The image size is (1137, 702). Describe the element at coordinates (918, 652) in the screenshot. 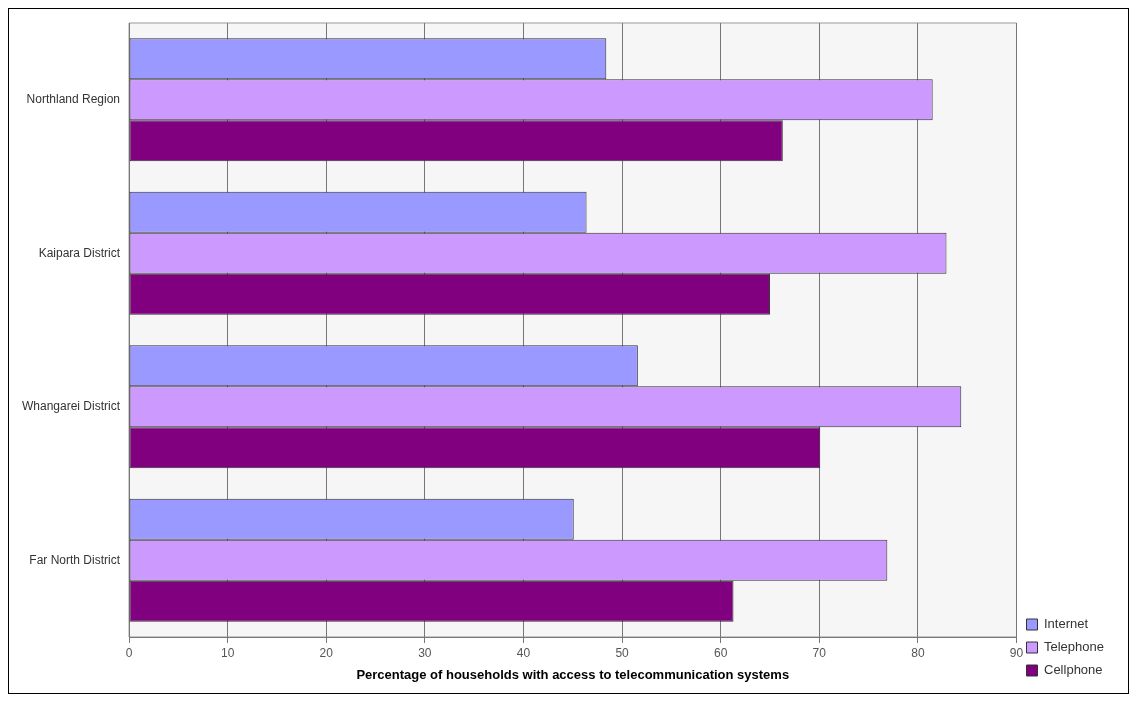

I see `x-tick-label: 80` at that location.